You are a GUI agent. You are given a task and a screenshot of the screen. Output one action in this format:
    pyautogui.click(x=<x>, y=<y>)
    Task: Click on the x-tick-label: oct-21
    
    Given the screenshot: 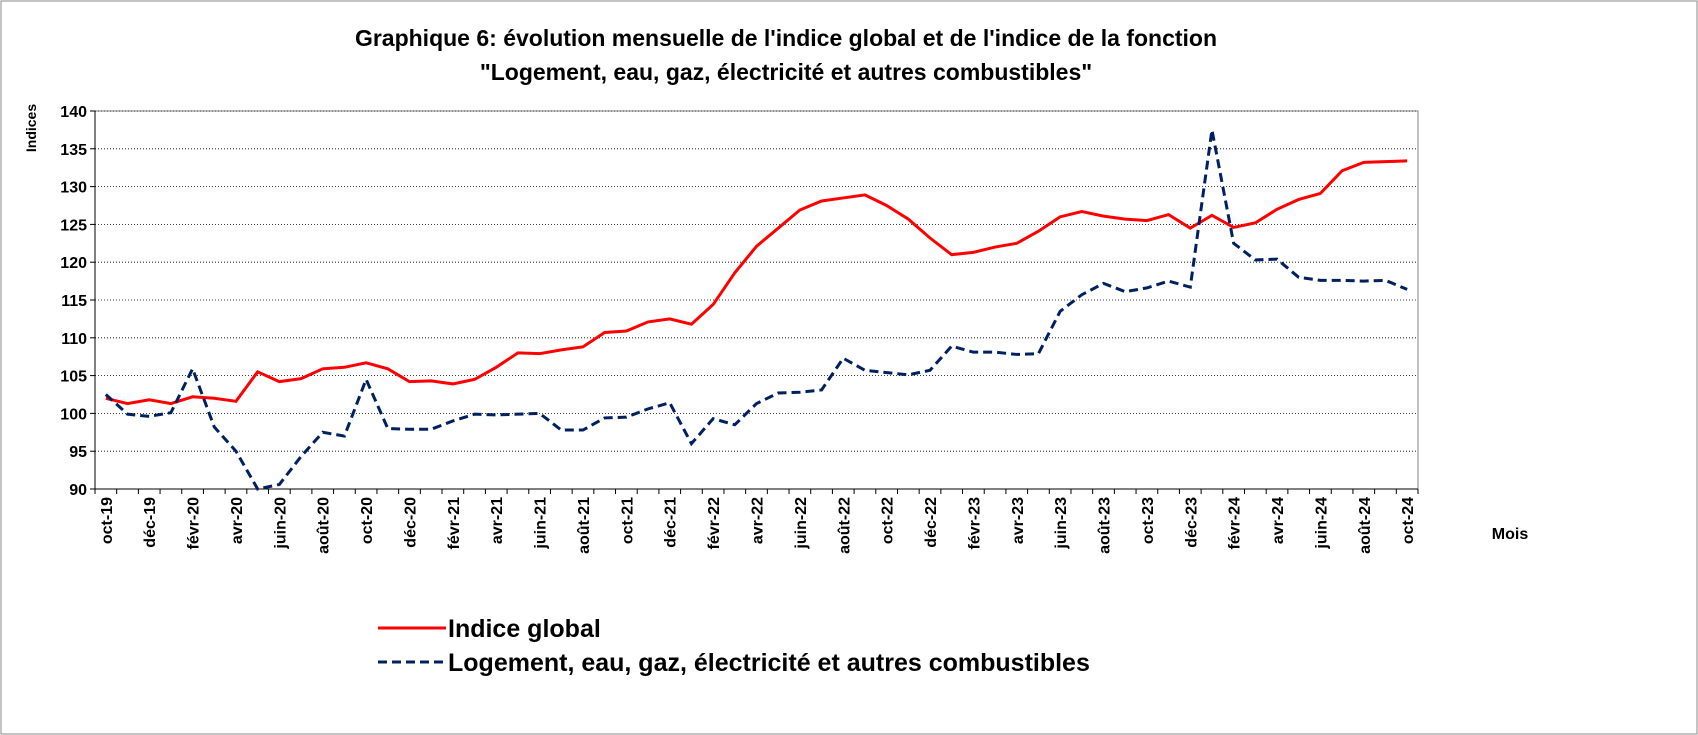 What is the action you would take?
    pyautogui.click(x=627, y=520)
    